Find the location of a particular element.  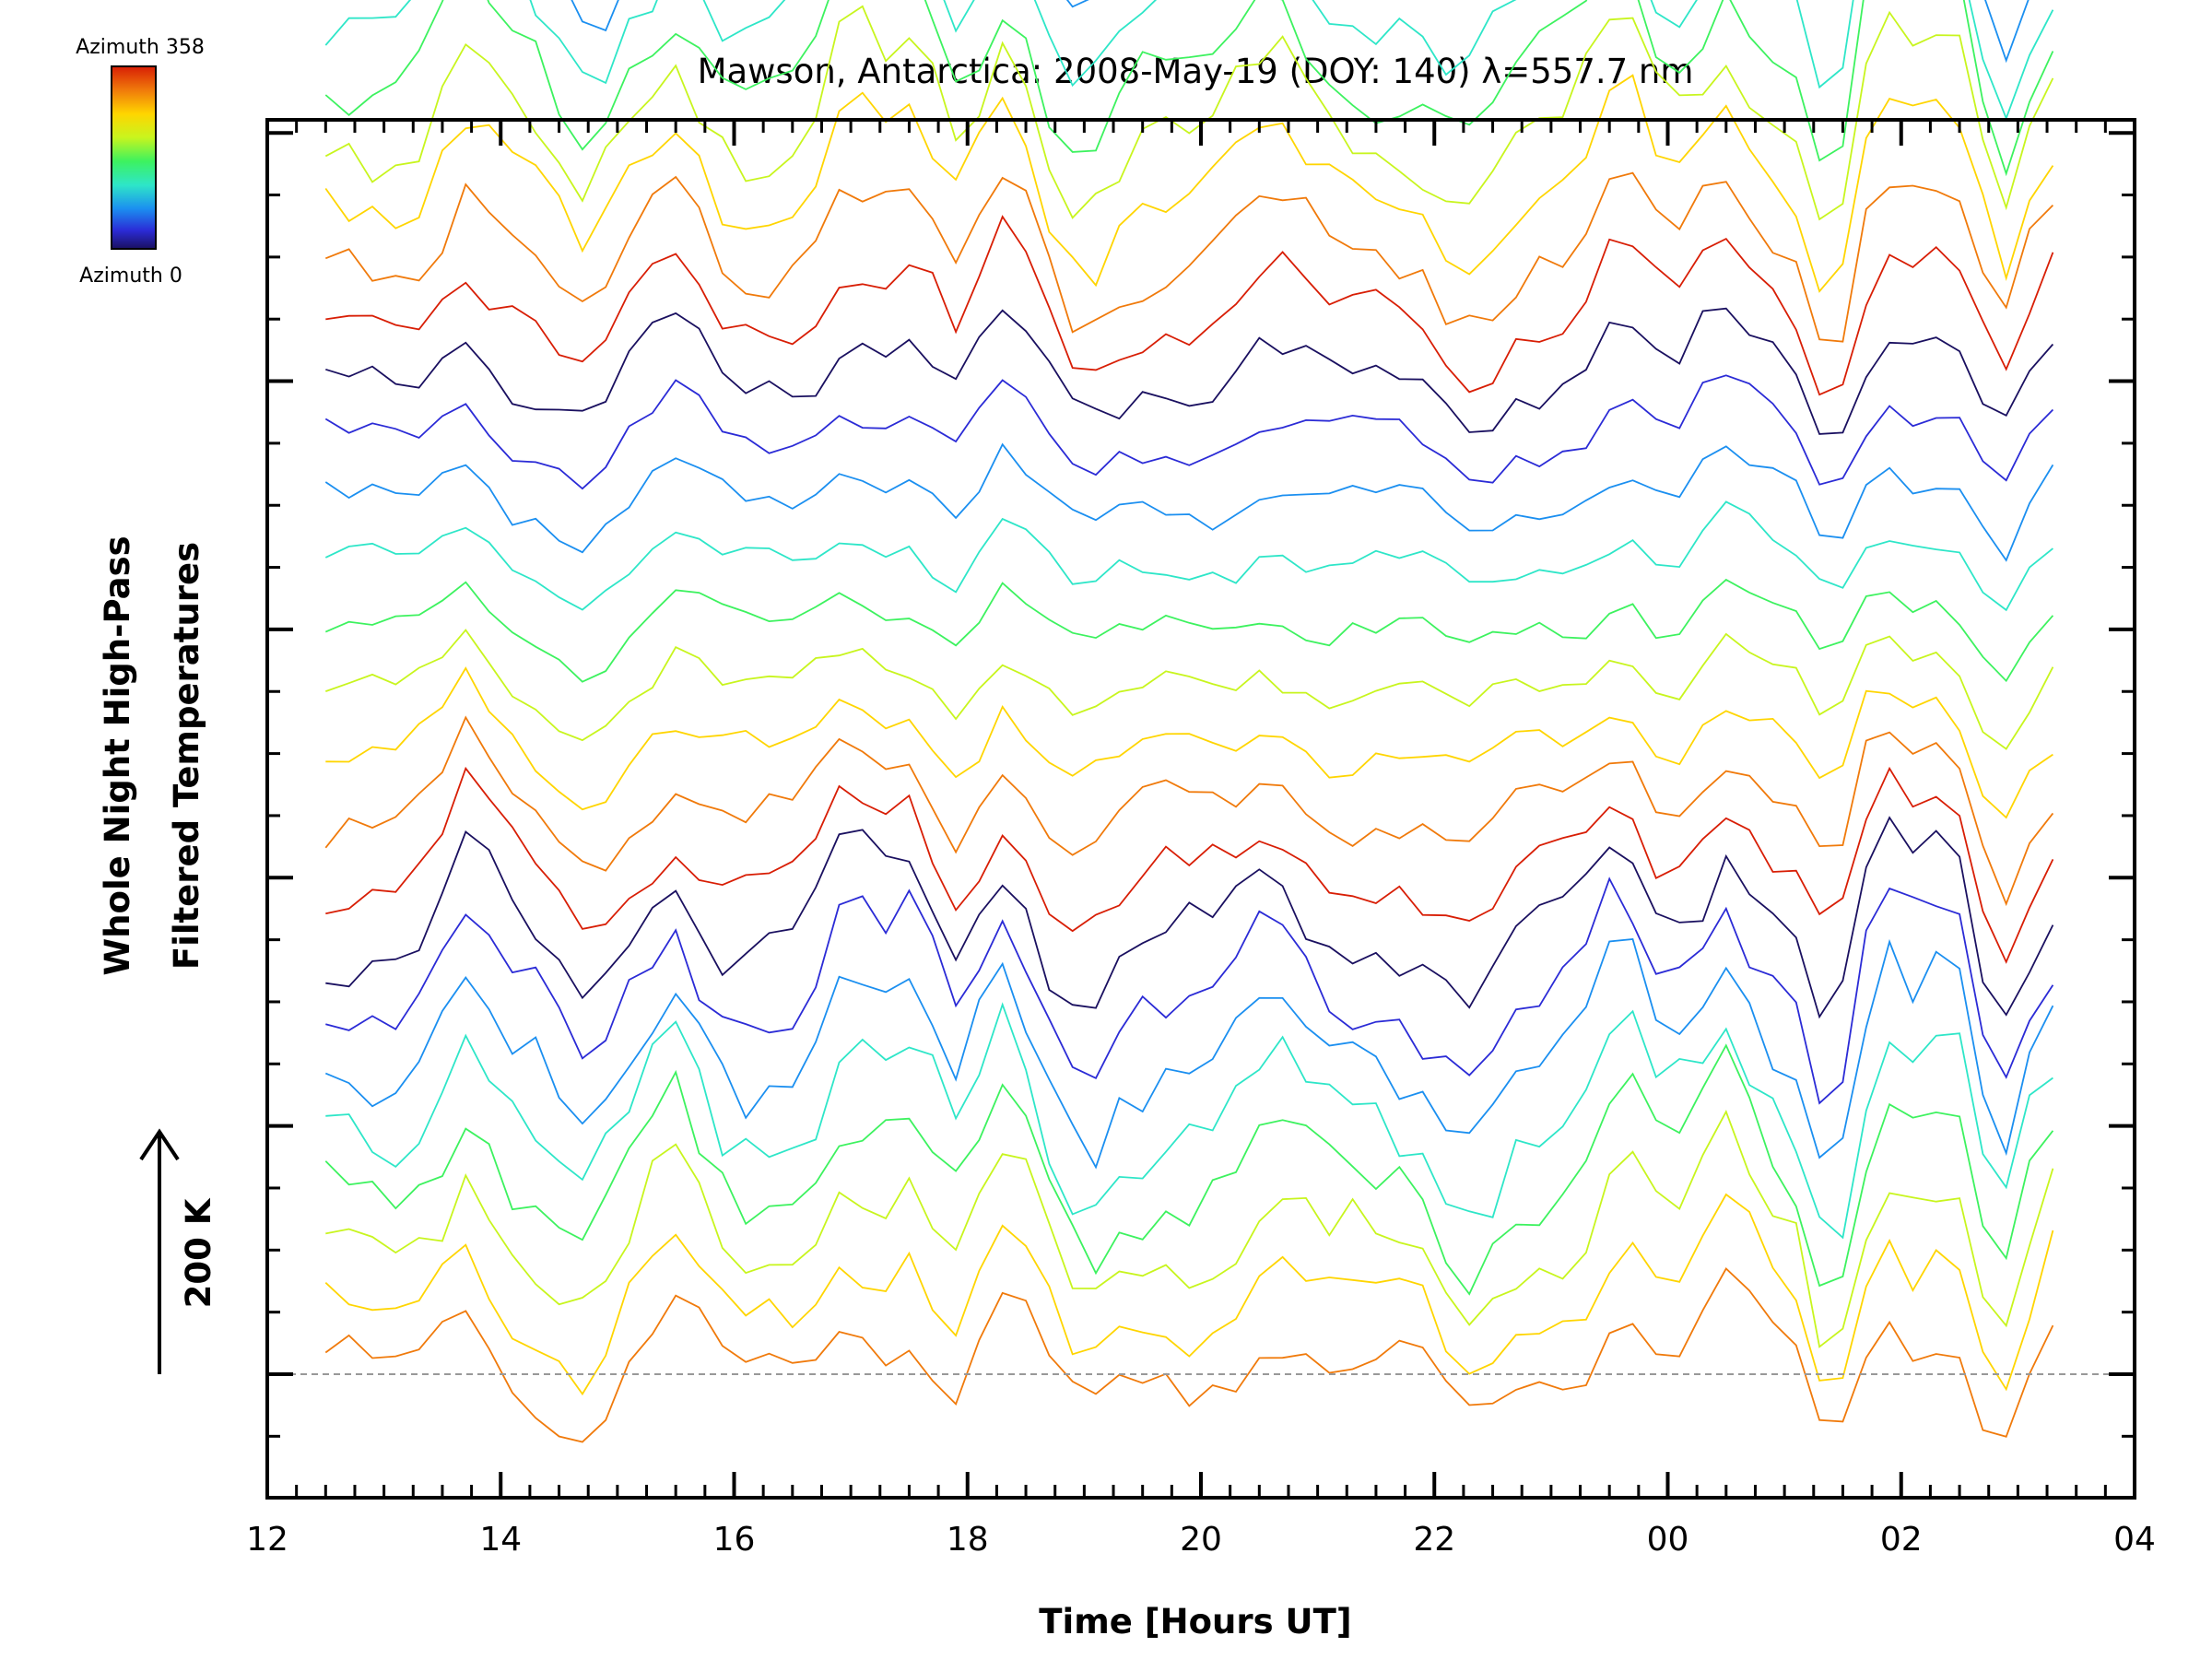

x-tick-label: 16 is located at coordinates (734, 1540).